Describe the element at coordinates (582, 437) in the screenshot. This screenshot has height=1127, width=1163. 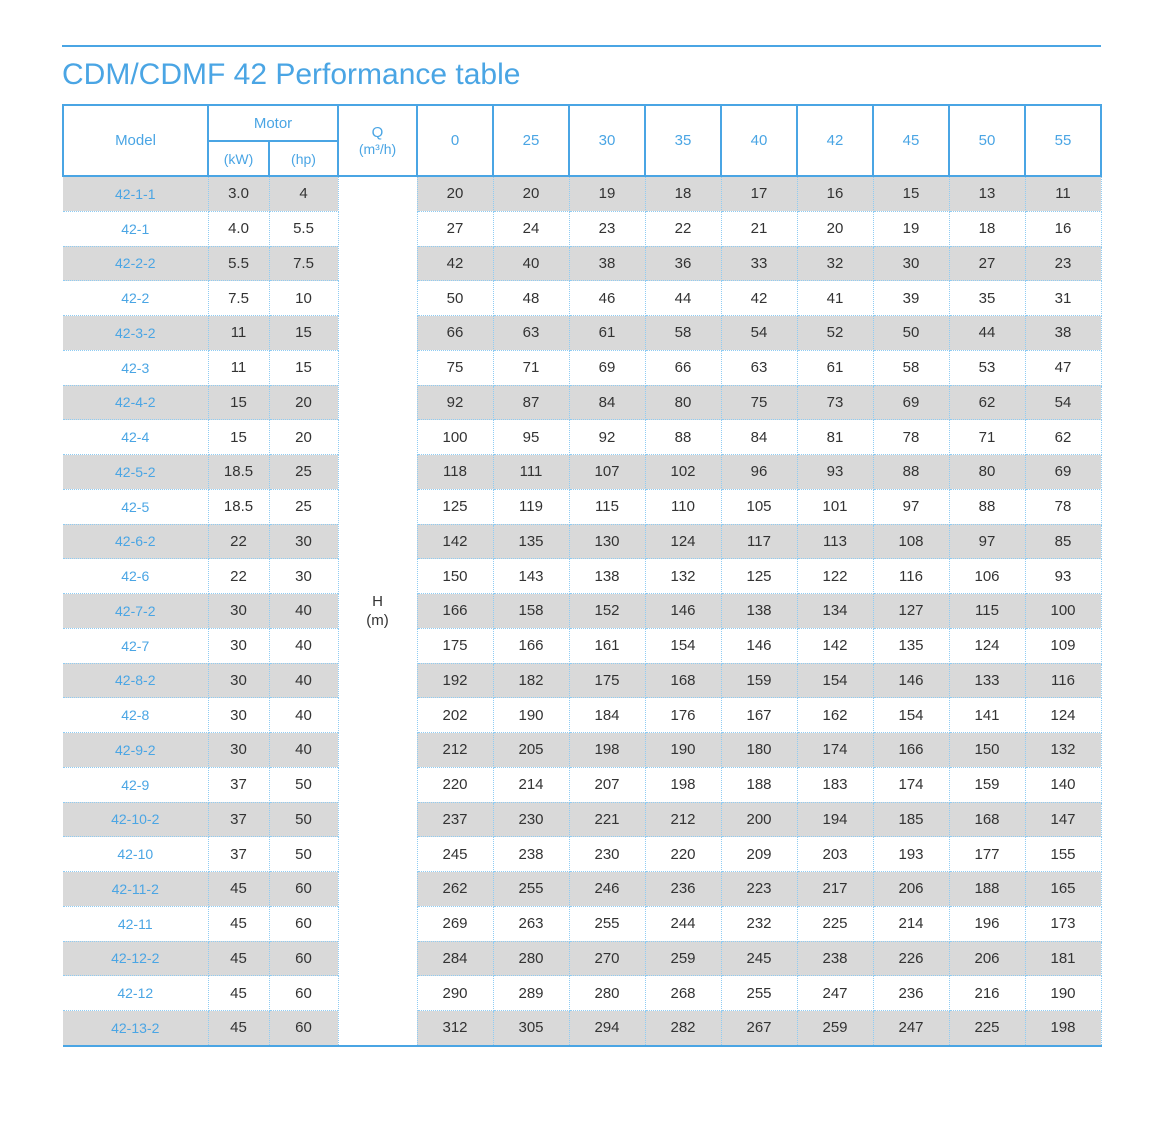
I see `table-row: 42-4 15 20 100 95 92 88 84 81 78 71 62` at that location.